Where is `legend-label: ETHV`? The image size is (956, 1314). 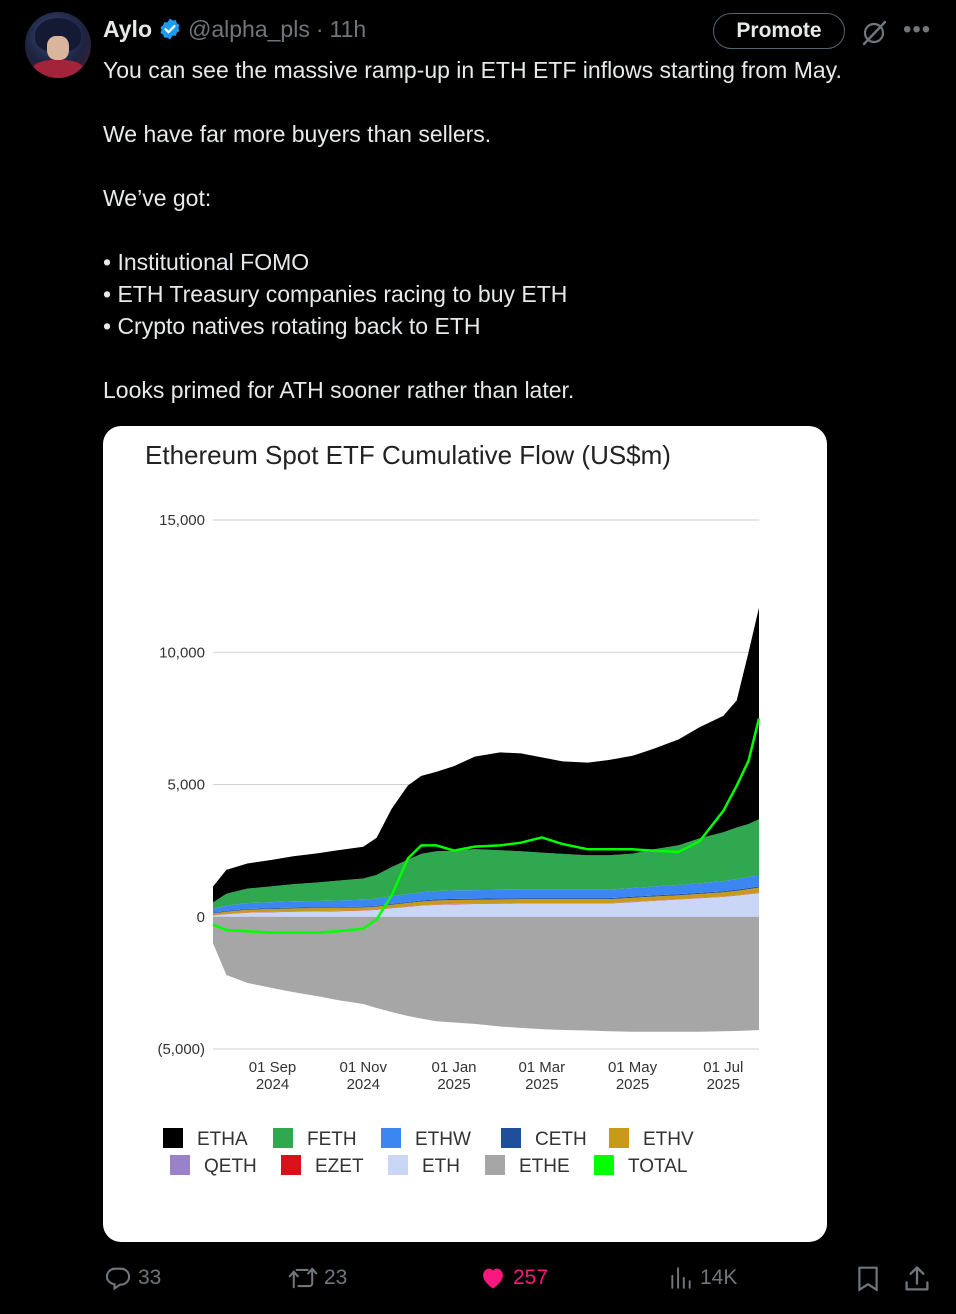 legend-label: ETHV is located at coordinates (668, 1139).